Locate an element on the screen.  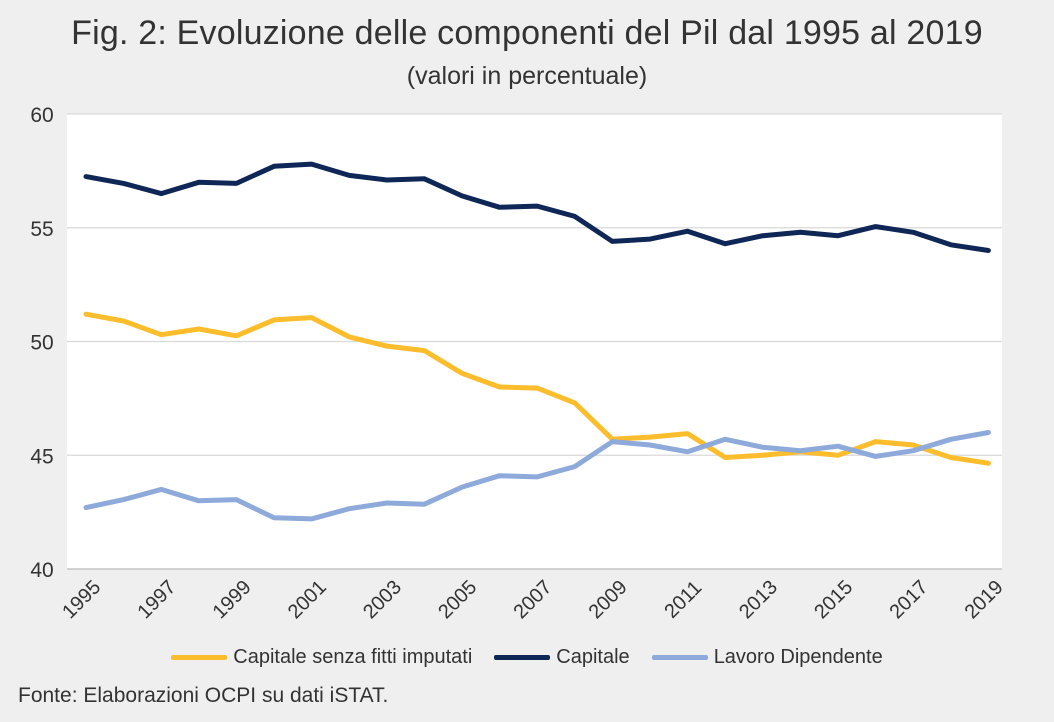
x-tick-label: 2013 is located at coordinates (758, 599).